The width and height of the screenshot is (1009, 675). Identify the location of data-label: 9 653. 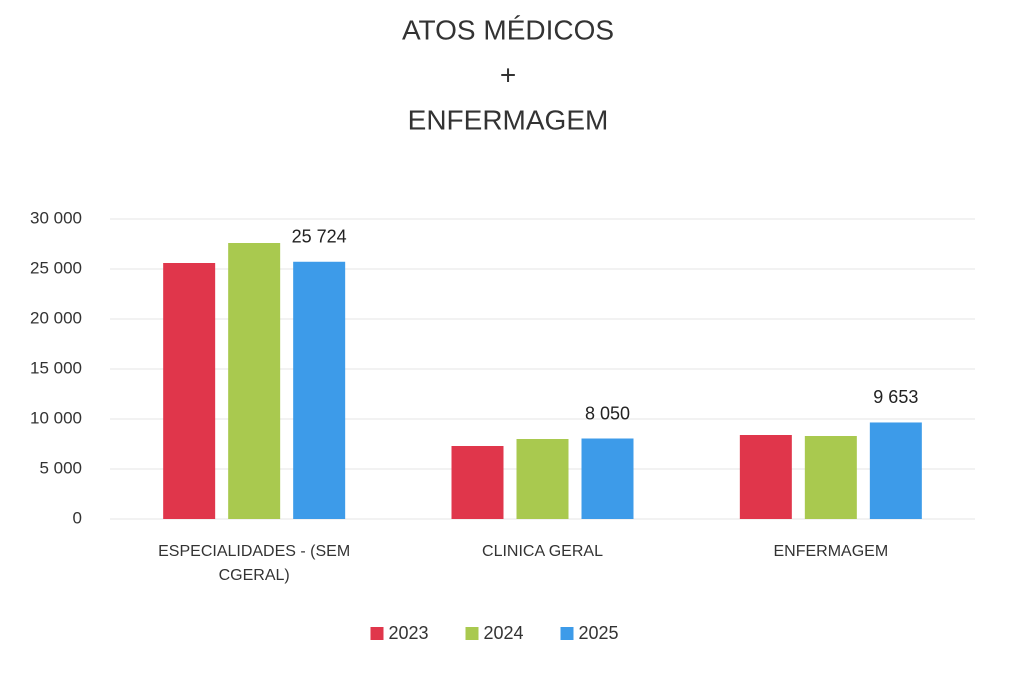
(895, 397).